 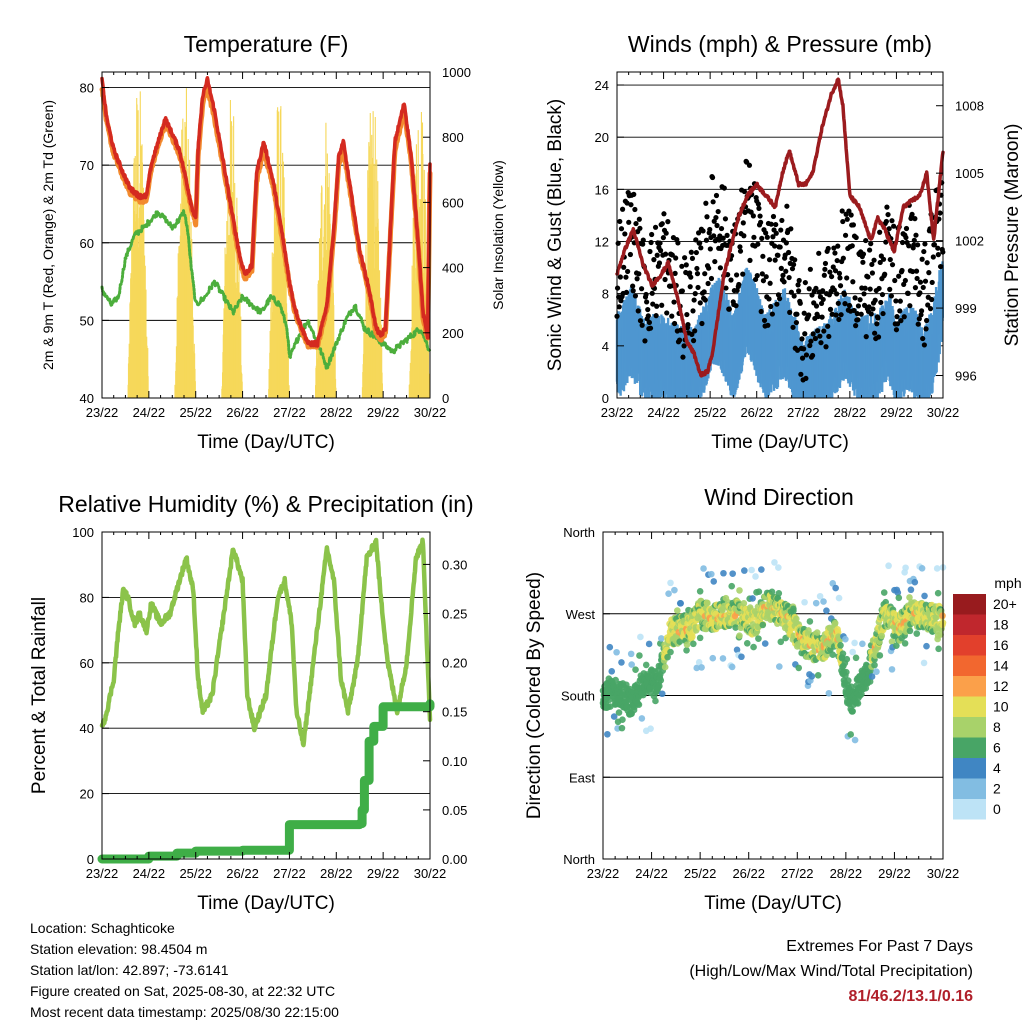 I want to click on y-tick-label: 20, so click(x=602, y=137).